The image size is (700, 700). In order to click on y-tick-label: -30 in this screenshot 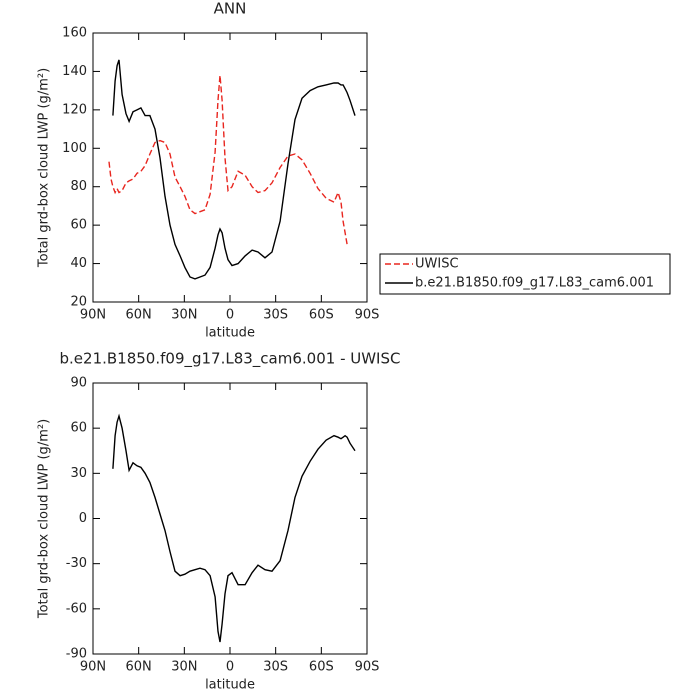, I will do `click(76, 563)`.